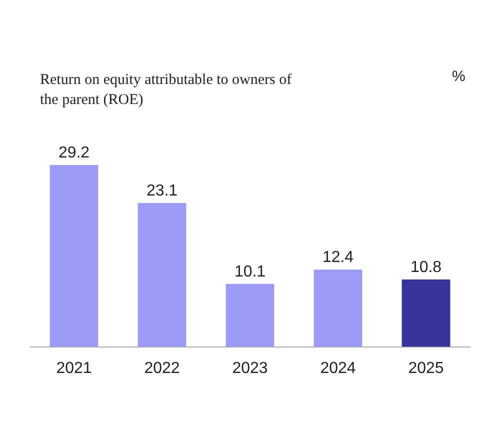 The height and width of the screenshot is (421, 483). Describe the element at coordinates (74, 368) in the screenshot. I see `x-tick-label: 2021` at that location.